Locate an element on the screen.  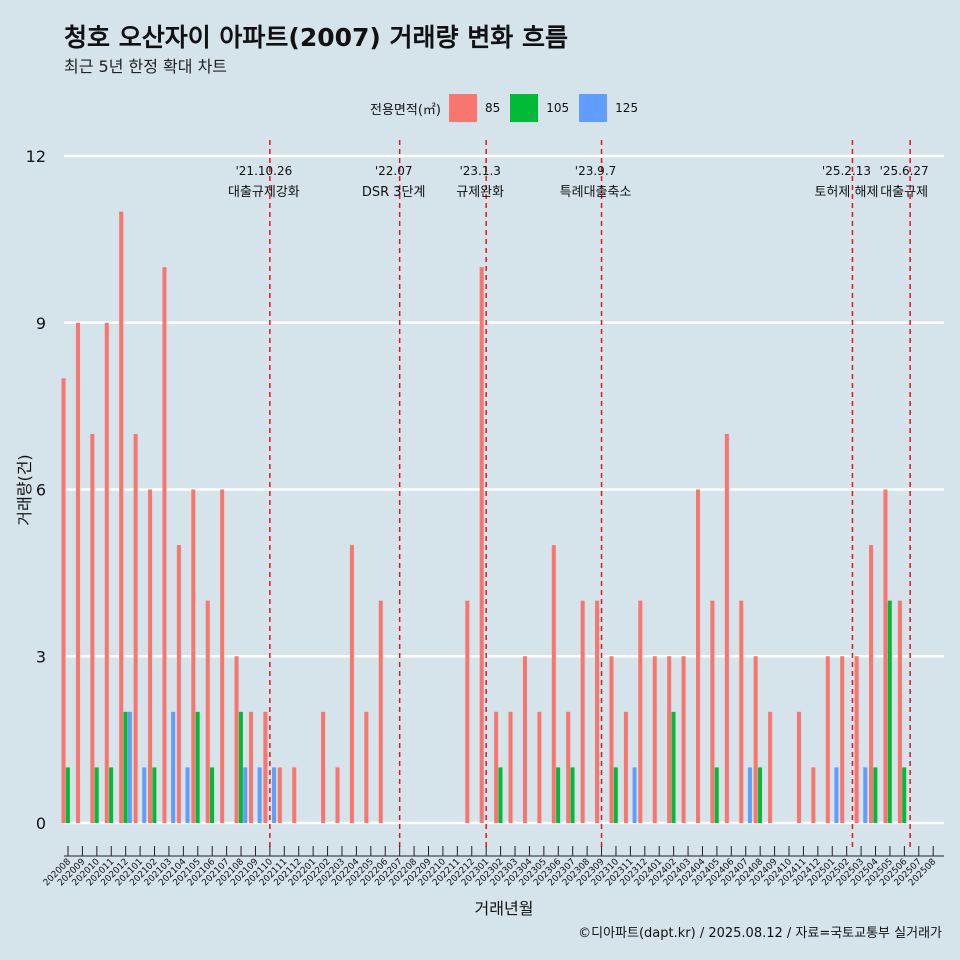
legend-title: 전용면적(㎡) is located at coordinates (405, 110).